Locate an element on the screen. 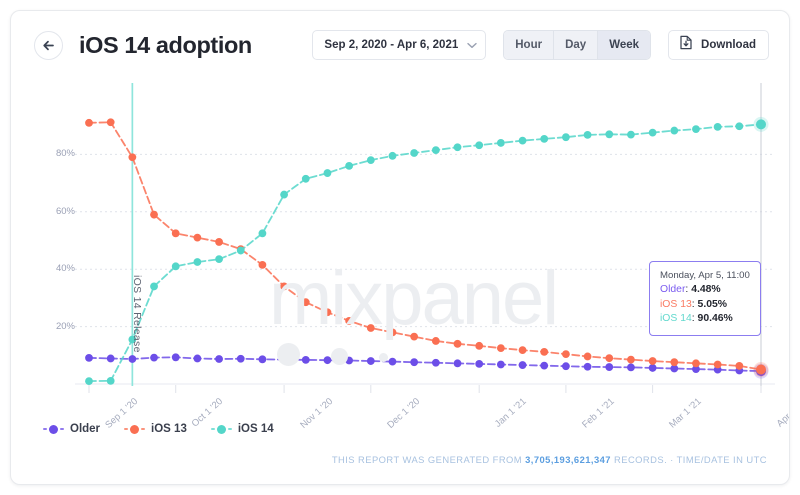  legend-item-older: Older is located at coordinates (71, 429).